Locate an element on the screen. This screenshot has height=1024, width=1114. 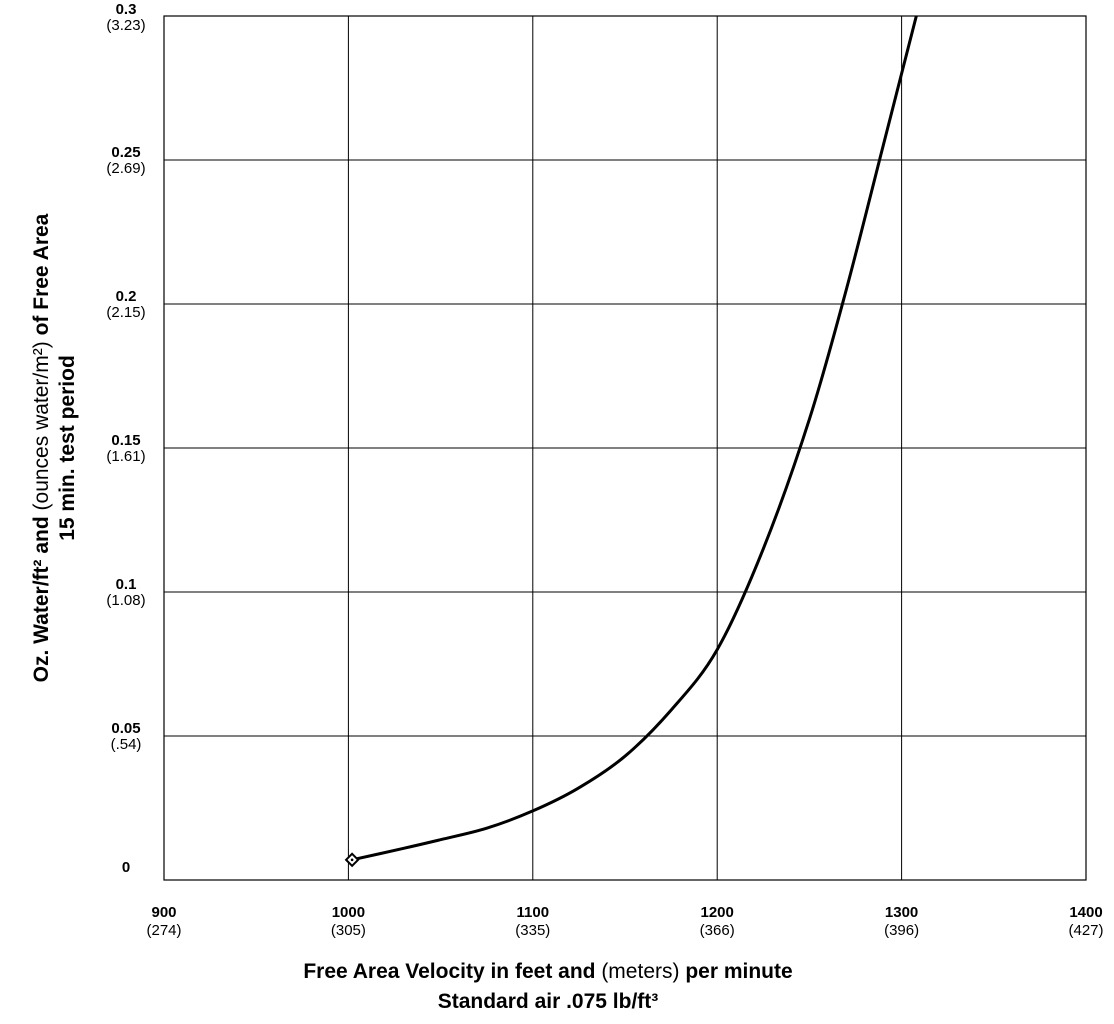
y-tick-sublabel: (3.23) is located at coordinates (125, 25).